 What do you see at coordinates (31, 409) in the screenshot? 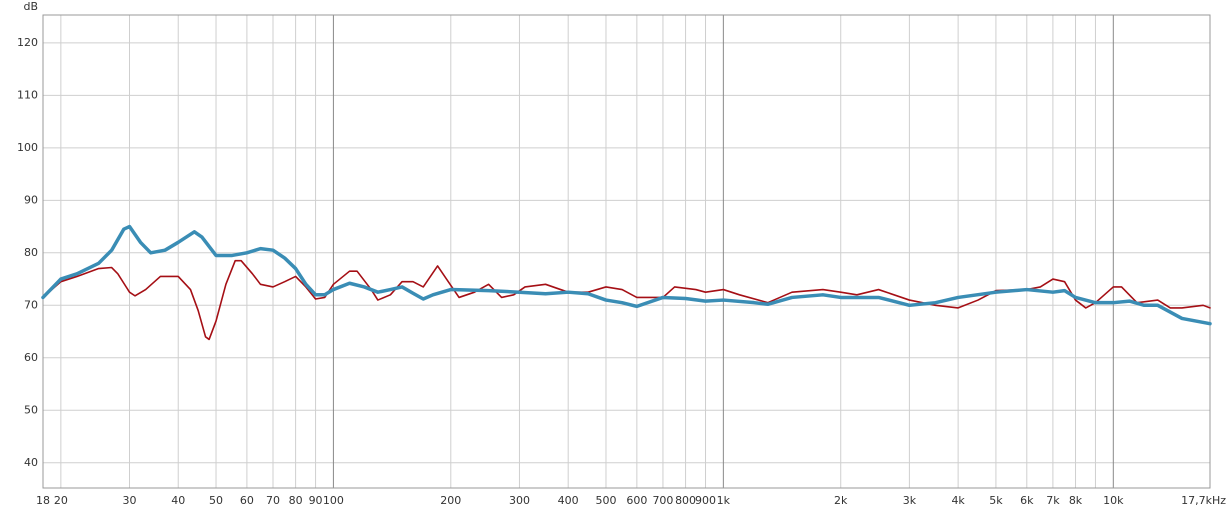
I see `y-tick-label: 50` at bounding box center [31, 409].